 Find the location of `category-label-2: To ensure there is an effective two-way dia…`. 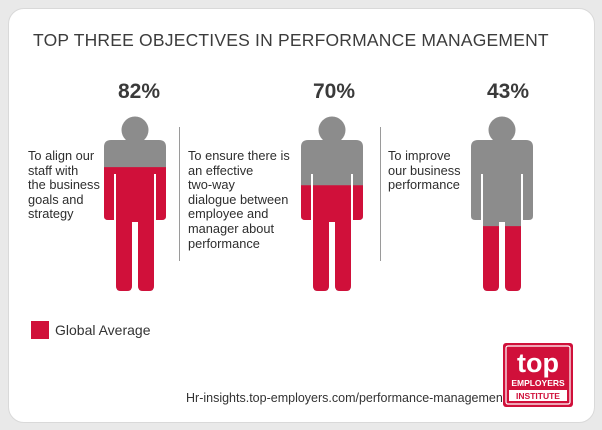

category-label-2: To ensure there is an effective two-way dia… is located at coordinates (239, 199).